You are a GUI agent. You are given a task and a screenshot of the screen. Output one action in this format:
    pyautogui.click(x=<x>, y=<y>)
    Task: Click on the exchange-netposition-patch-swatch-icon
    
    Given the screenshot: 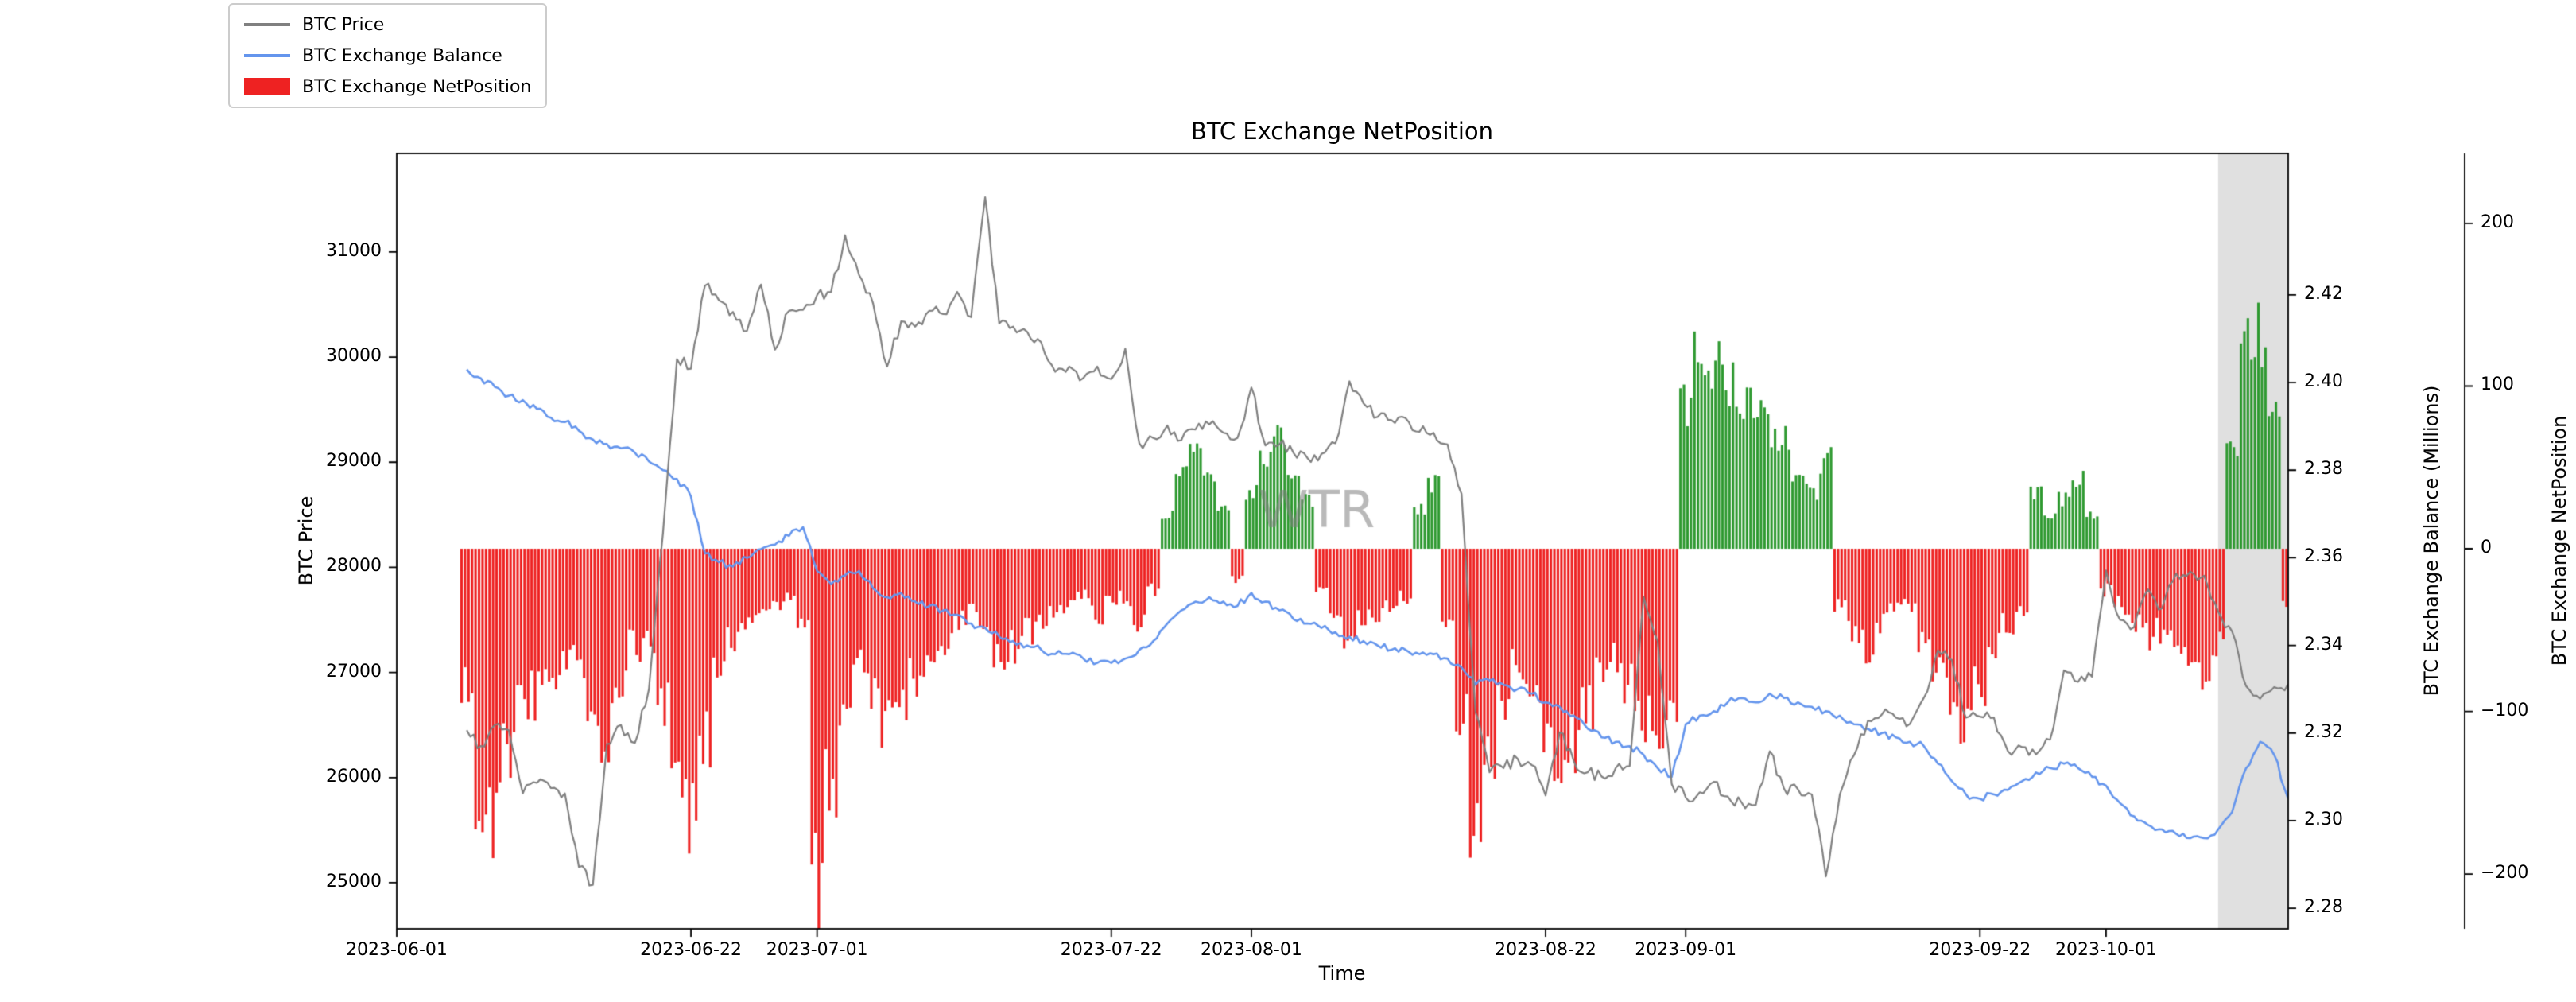 What is the action you would take?
    pyautogui.click(x=267, y=86)
    